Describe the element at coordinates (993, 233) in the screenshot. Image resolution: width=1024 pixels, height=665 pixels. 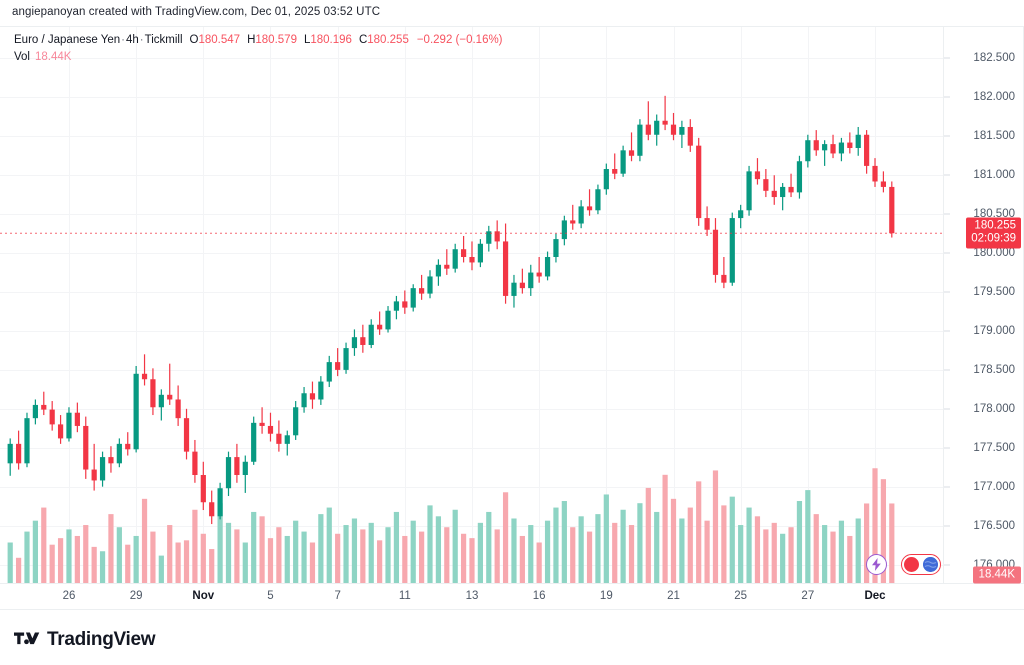
I see `current-price-badge: 180.255 02:09:39` at that location.